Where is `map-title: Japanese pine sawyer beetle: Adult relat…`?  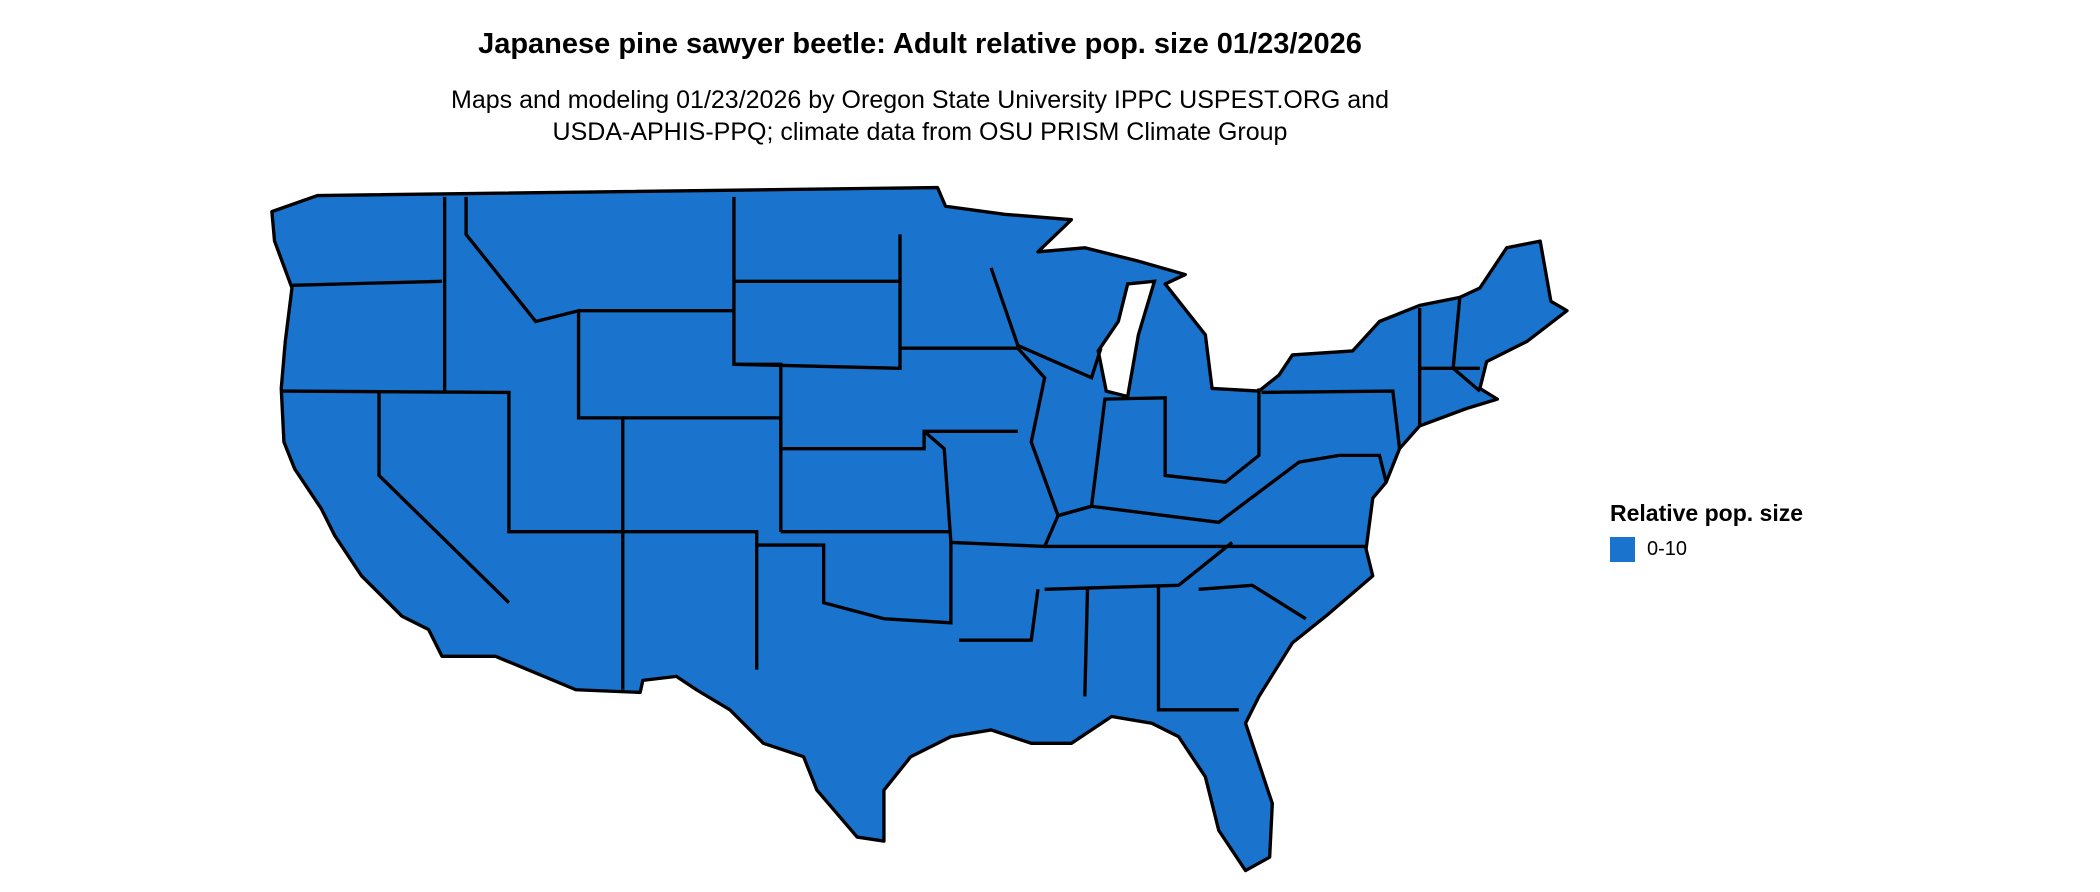 map-title: Japanese pine sawyer beetle: Adult relat… is located at coordinates (920, 44).